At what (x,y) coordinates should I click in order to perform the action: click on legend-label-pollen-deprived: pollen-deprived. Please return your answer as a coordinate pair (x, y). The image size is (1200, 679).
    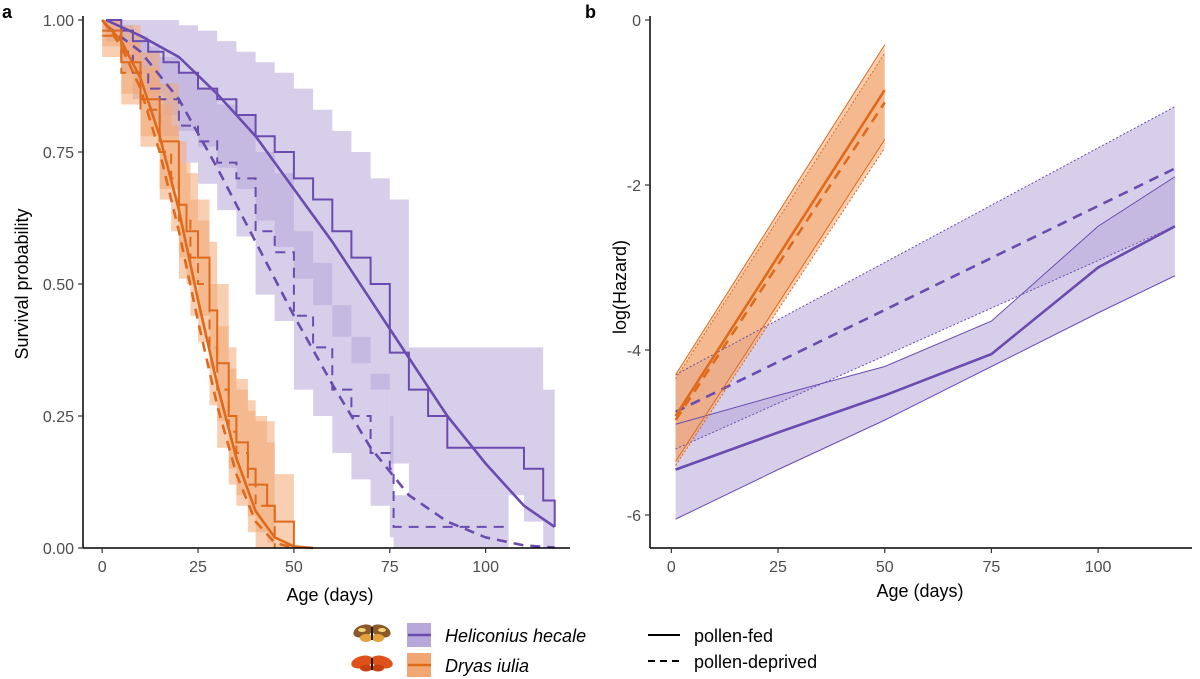
    Looking at the image, I should click on (755, 662).